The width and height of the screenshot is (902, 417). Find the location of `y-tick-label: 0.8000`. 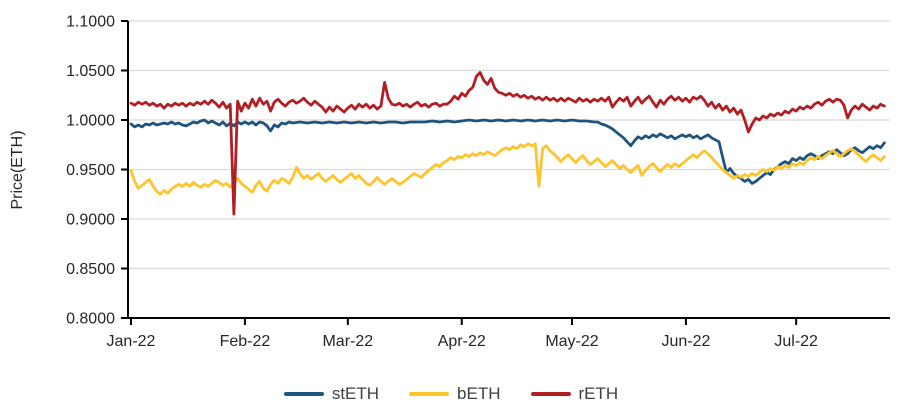

y-tick-label: 0.8000 is located at coordinates (90, 319).